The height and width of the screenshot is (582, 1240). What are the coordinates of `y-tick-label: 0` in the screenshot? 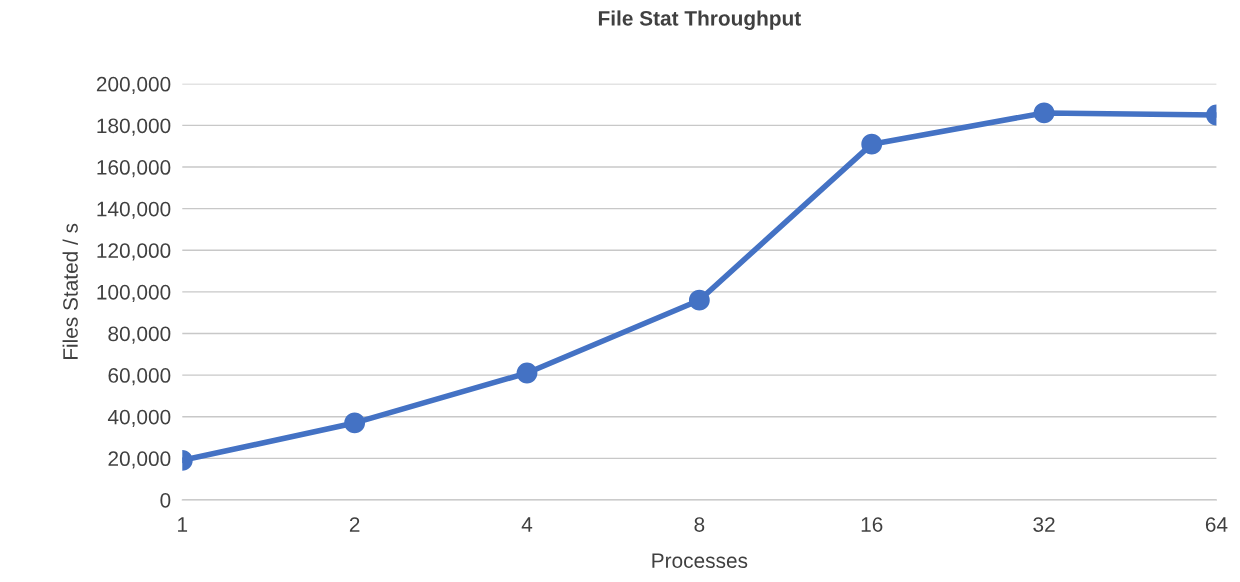 It's located at (165, 500).